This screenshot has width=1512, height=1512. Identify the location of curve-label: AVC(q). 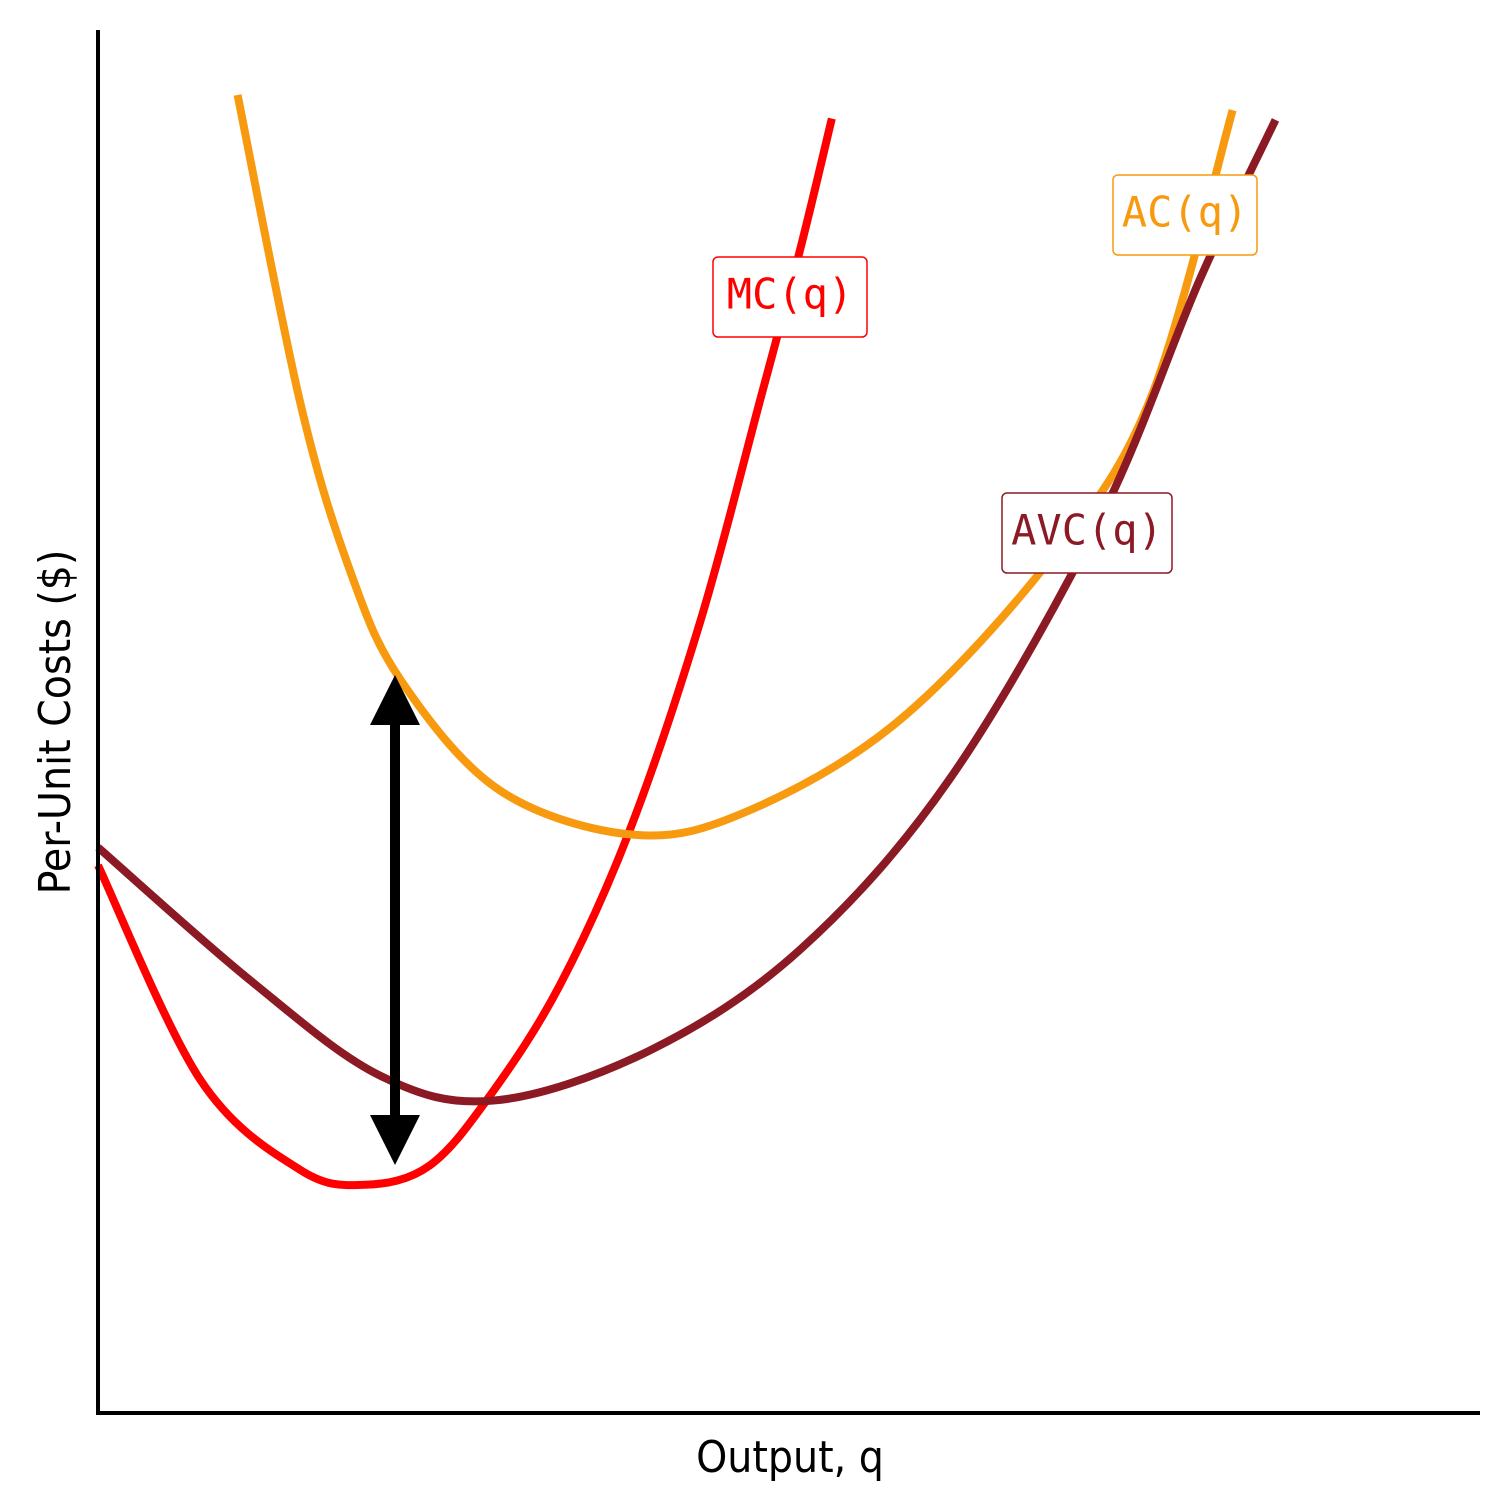
(1087, 530).